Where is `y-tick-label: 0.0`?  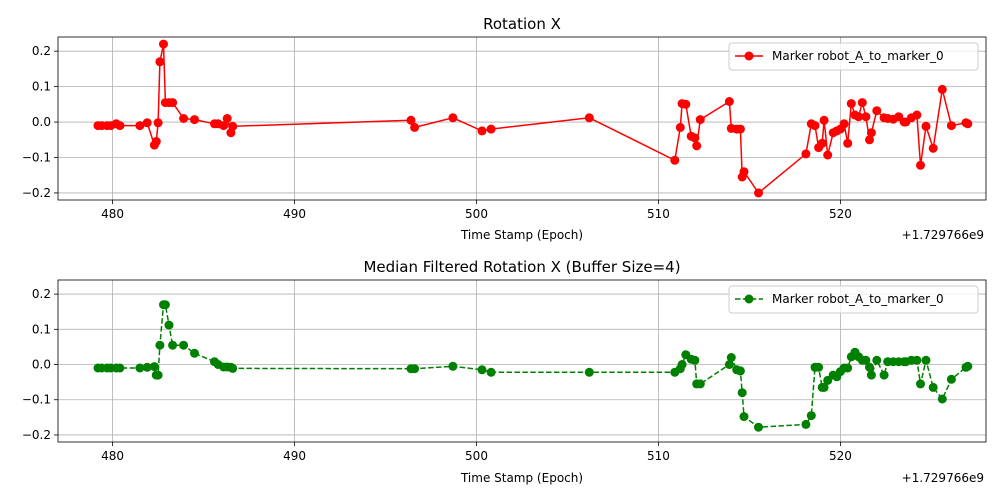 y-tick-label: 0.0 is located at coordinates (41, 365).